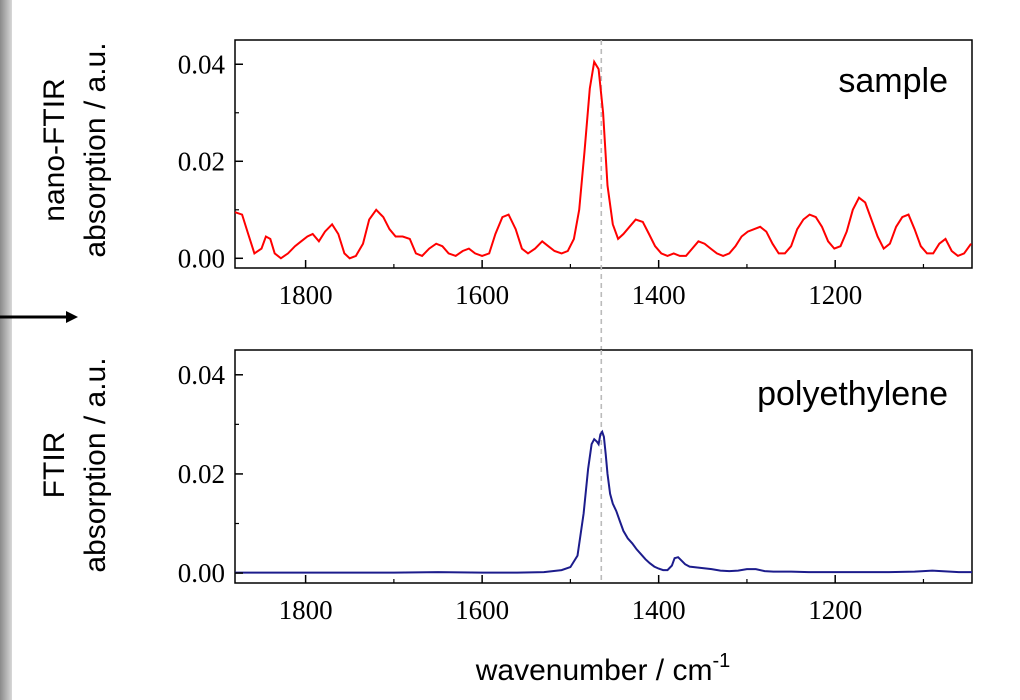  Describe the element at coordinates (39, 317) in the screenshot. I see `pointer-arrow` at that location.